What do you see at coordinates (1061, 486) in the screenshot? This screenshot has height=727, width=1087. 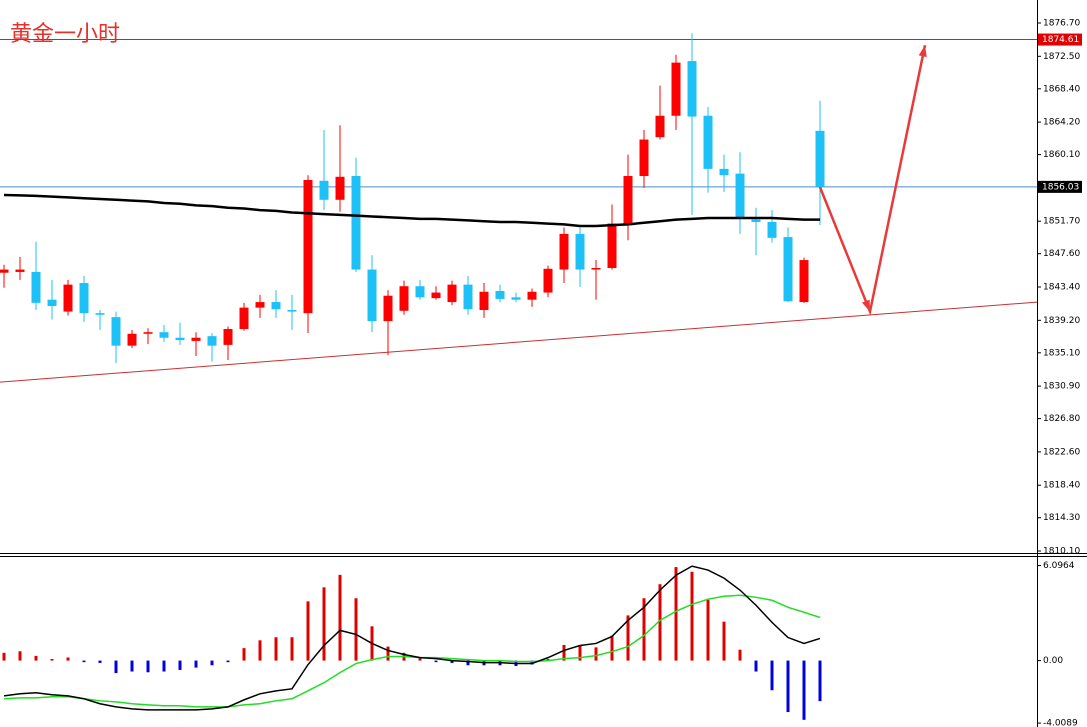 I see `y-tick-label: 1818.40` at bounding box center [1061, 486].